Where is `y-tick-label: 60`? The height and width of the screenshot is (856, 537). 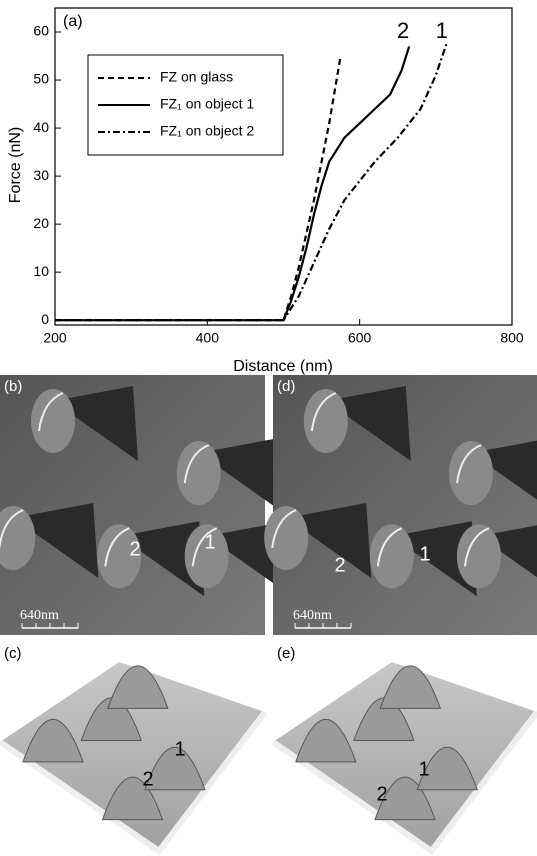
y-tick-label: 60 is located at coordinates (41, 31).